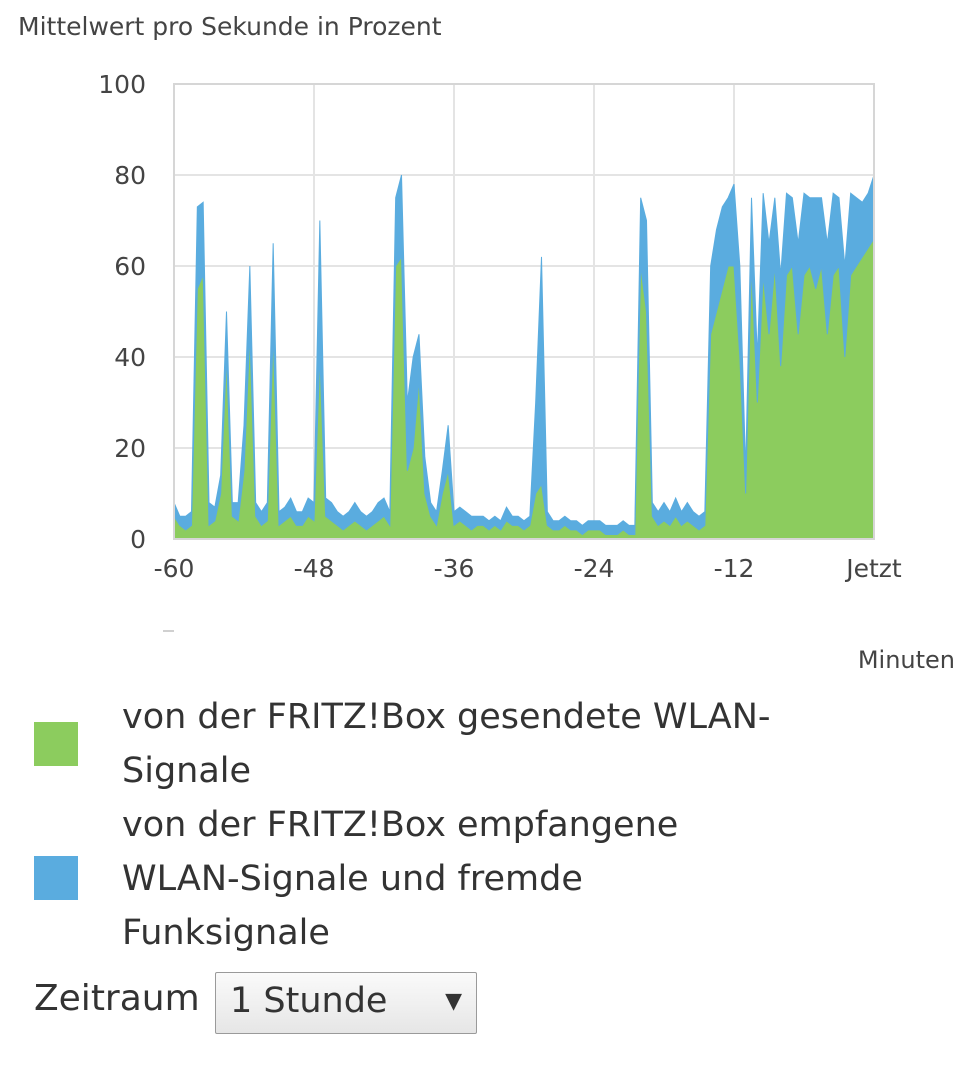  I want to click on y-tick-label: 40, so click(130, 357).